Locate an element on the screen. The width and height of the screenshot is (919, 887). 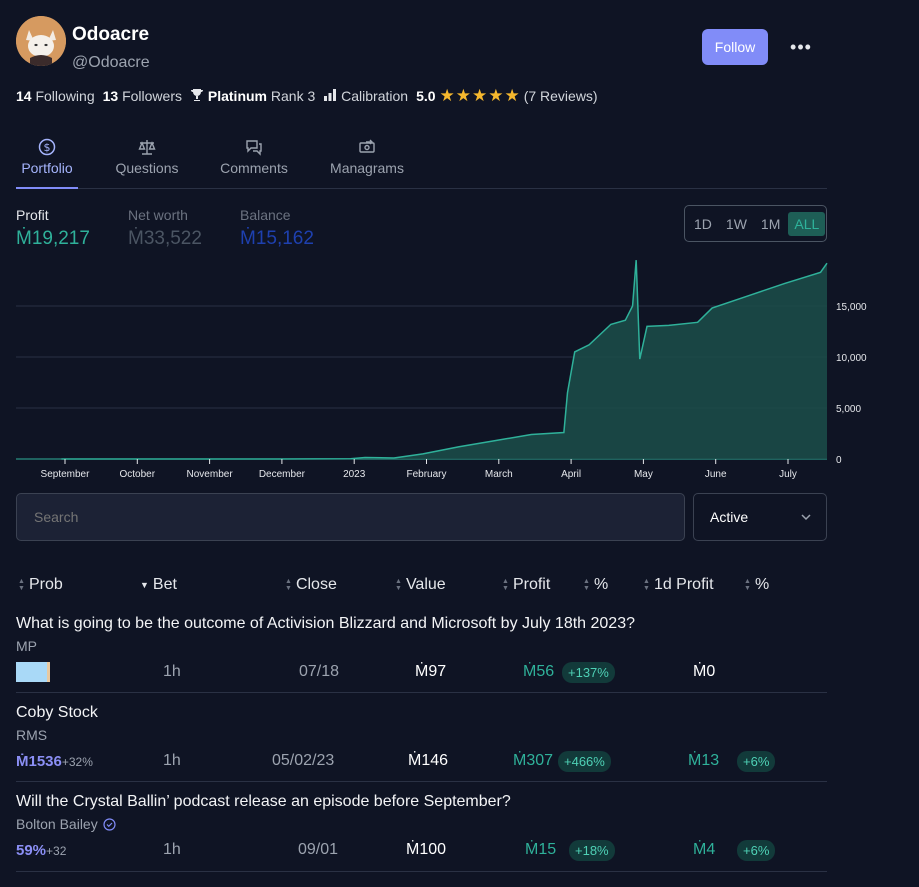
question-creator-link: Bolton Bailey is located at coordinates (66, 824).